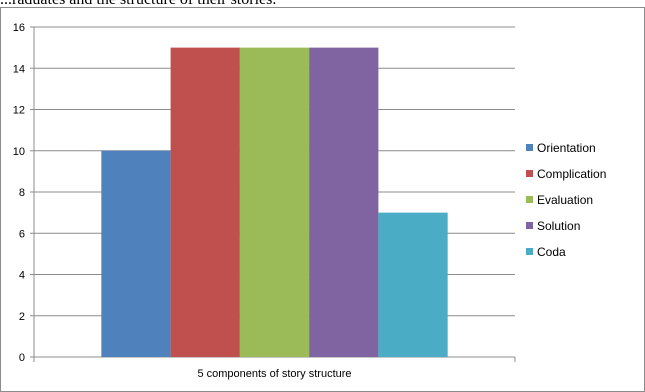  What do you see at coordinates (274, 374) in the screenshot?
I see `x-category-label: 5 components of story structure` at bounding box center [274, 374].